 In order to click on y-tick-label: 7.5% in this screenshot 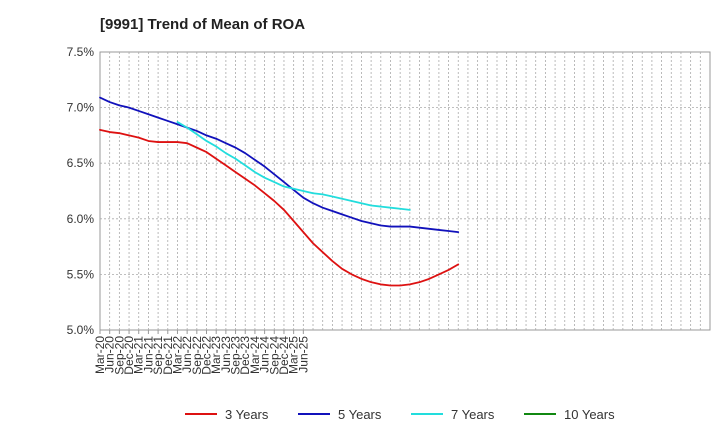, I will do `click(81, 52)`.